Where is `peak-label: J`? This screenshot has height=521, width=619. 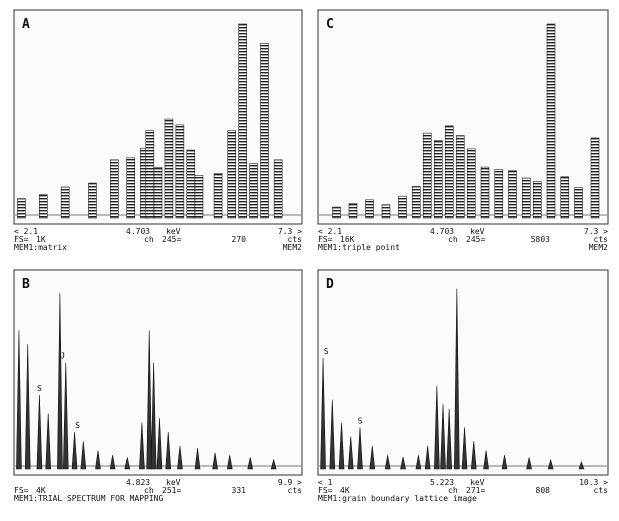
peak-label: J is located at coordinates (62, 356).